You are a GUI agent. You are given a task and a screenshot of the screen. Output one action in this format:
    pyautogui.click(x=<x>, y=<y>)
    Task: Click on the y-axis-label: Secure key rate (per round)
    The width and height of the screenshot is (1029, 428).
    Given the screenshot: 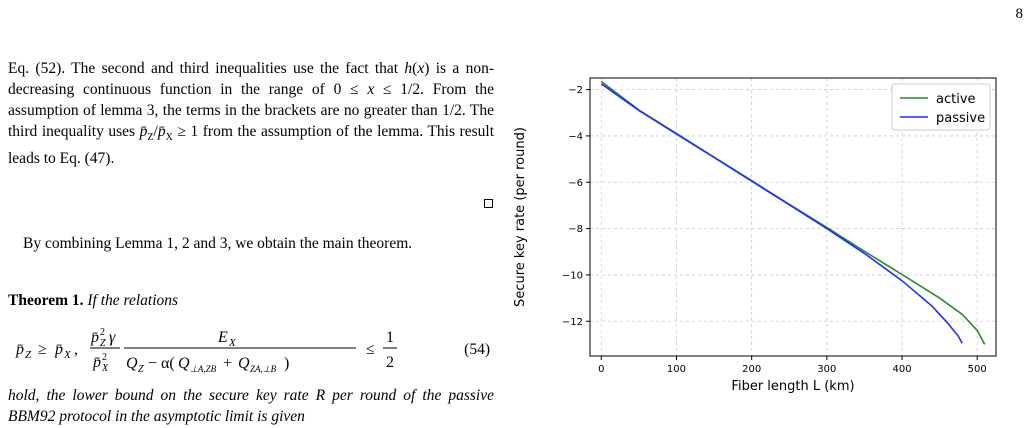 What is the action you would take?
    pyautogui.click(x=520, y=217)
    